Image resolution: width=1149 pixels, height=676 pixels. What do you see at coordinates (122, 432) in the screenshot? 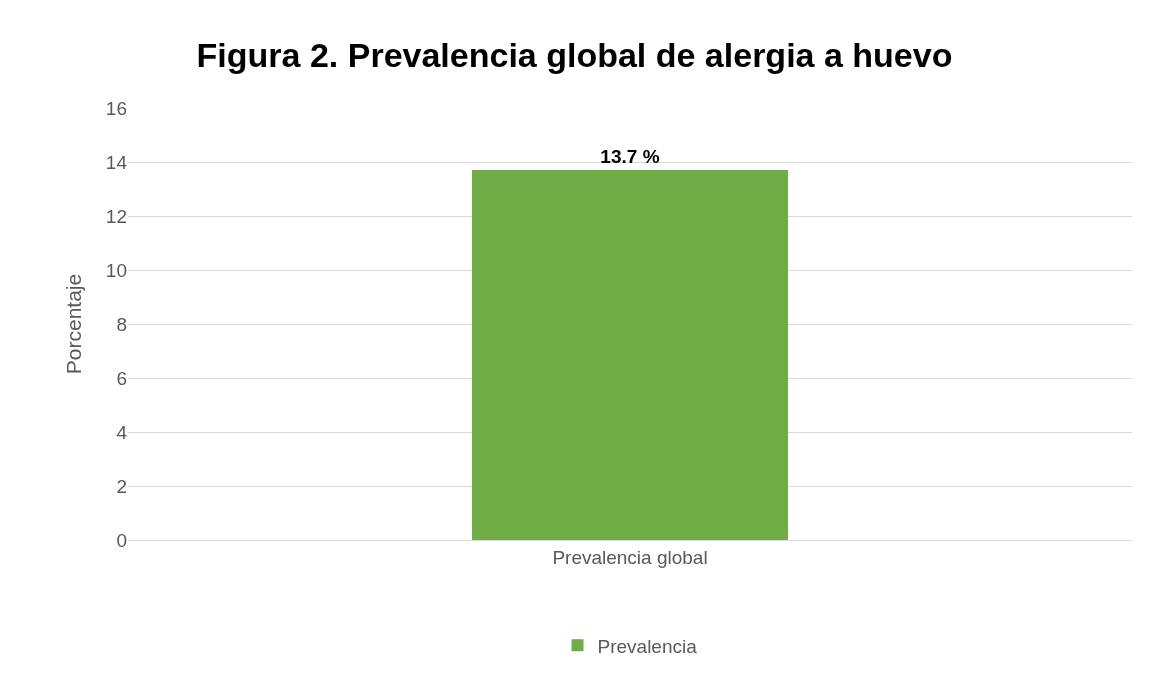
I see `y-tick-label: 4` at bounding box center [122, 432].